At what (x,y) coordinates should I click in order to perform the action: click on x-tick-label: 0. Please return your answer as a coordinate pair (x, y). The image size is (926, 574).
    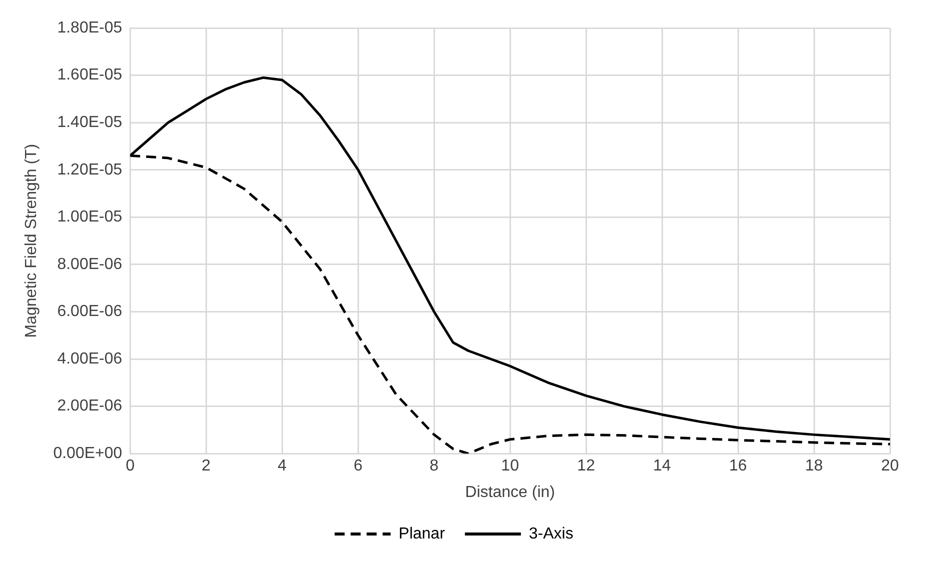
    Looking at the image, I should click on (130, 466).